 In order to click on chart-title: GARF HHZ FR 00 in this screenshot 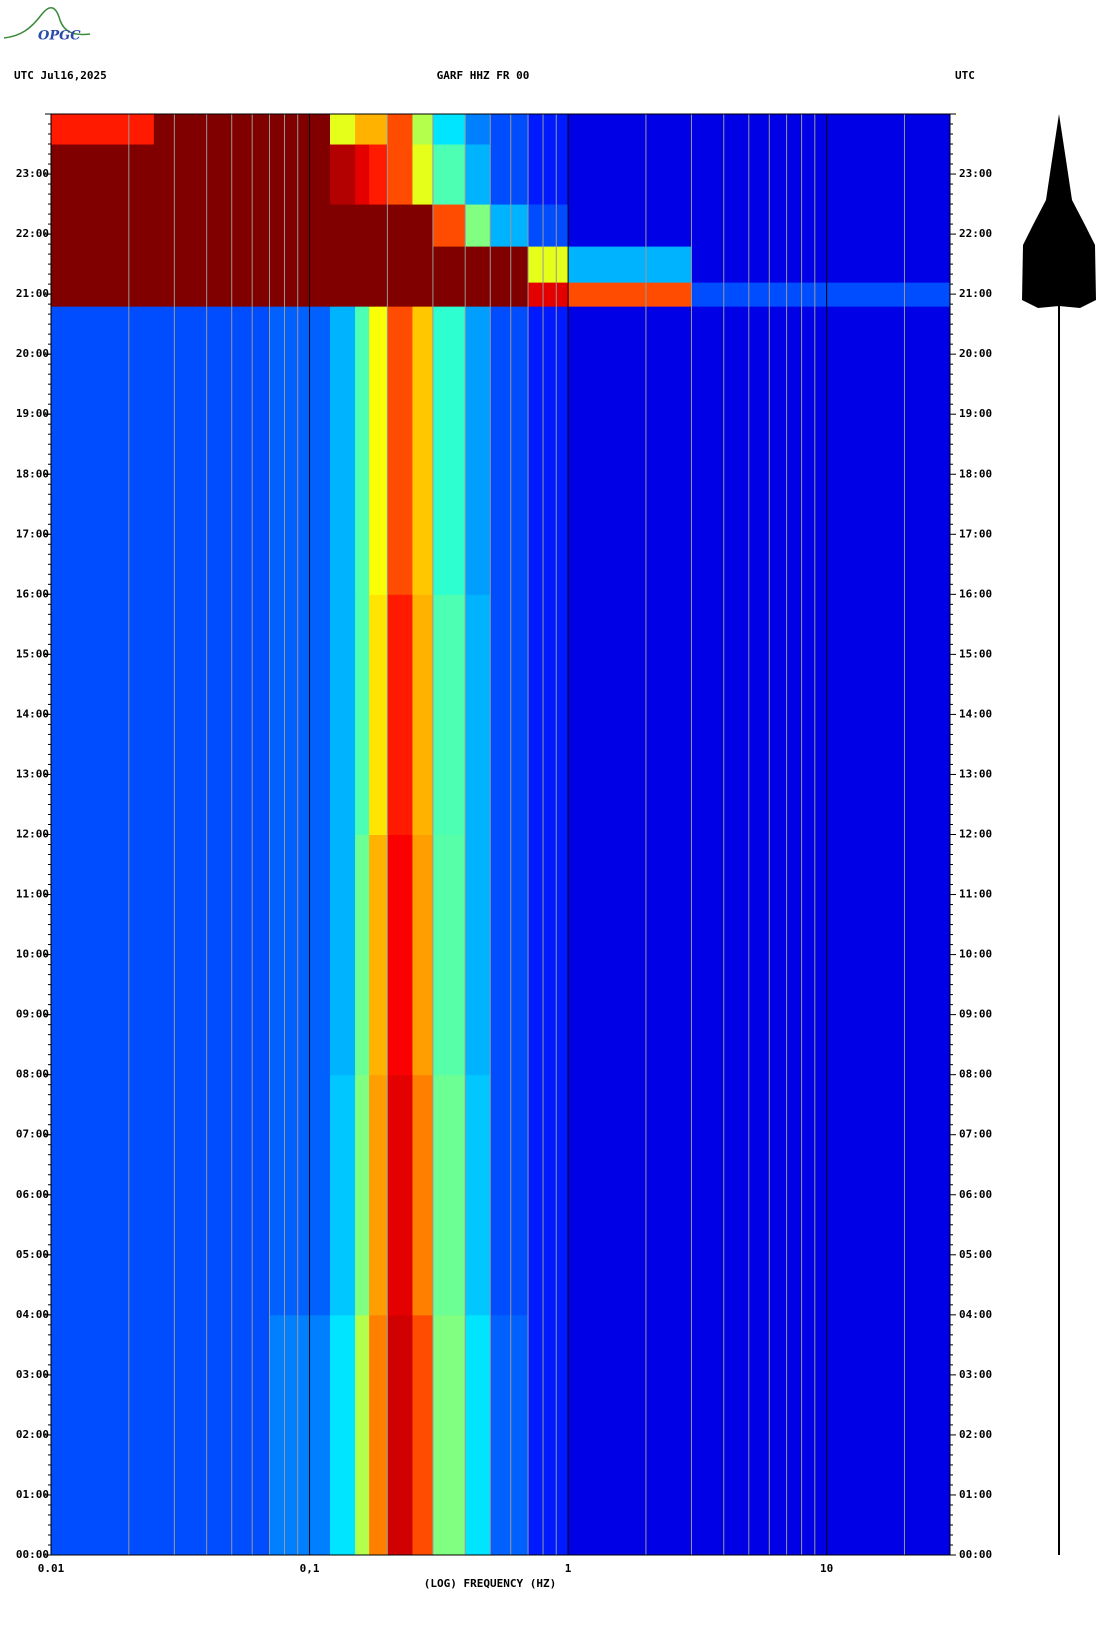, I will do `click(483, 75)`.